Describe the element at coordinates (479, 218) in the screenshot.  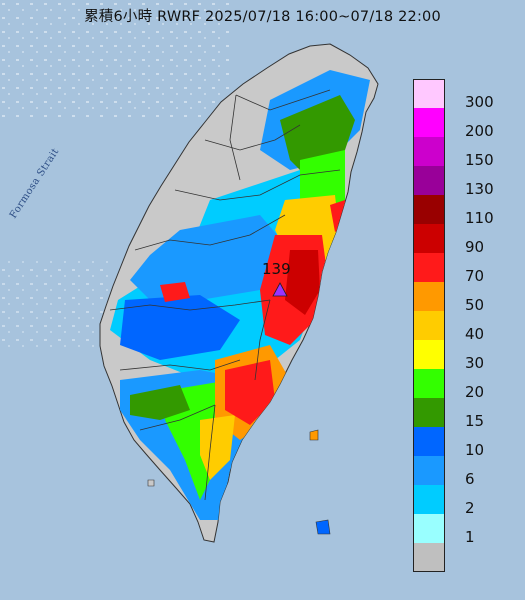
I see `legend-label: 110` at that location.